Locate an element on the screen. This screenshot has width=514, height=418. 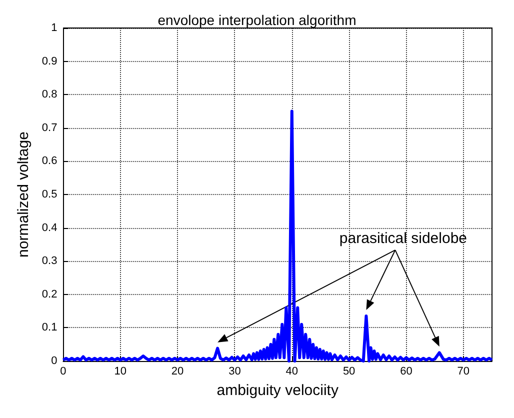
y-tick-label: 0.4 is located at coordinates (50, 228).